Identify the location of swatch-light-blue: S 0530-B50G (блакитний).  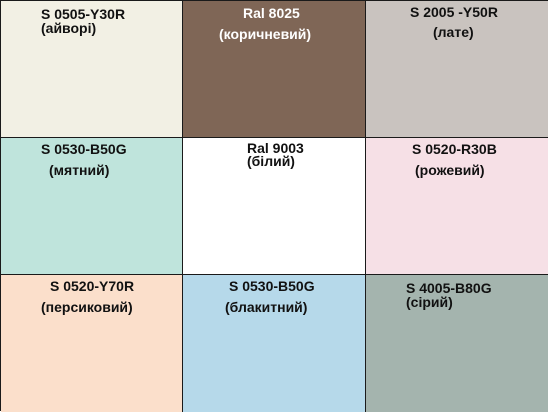
(274, 343).